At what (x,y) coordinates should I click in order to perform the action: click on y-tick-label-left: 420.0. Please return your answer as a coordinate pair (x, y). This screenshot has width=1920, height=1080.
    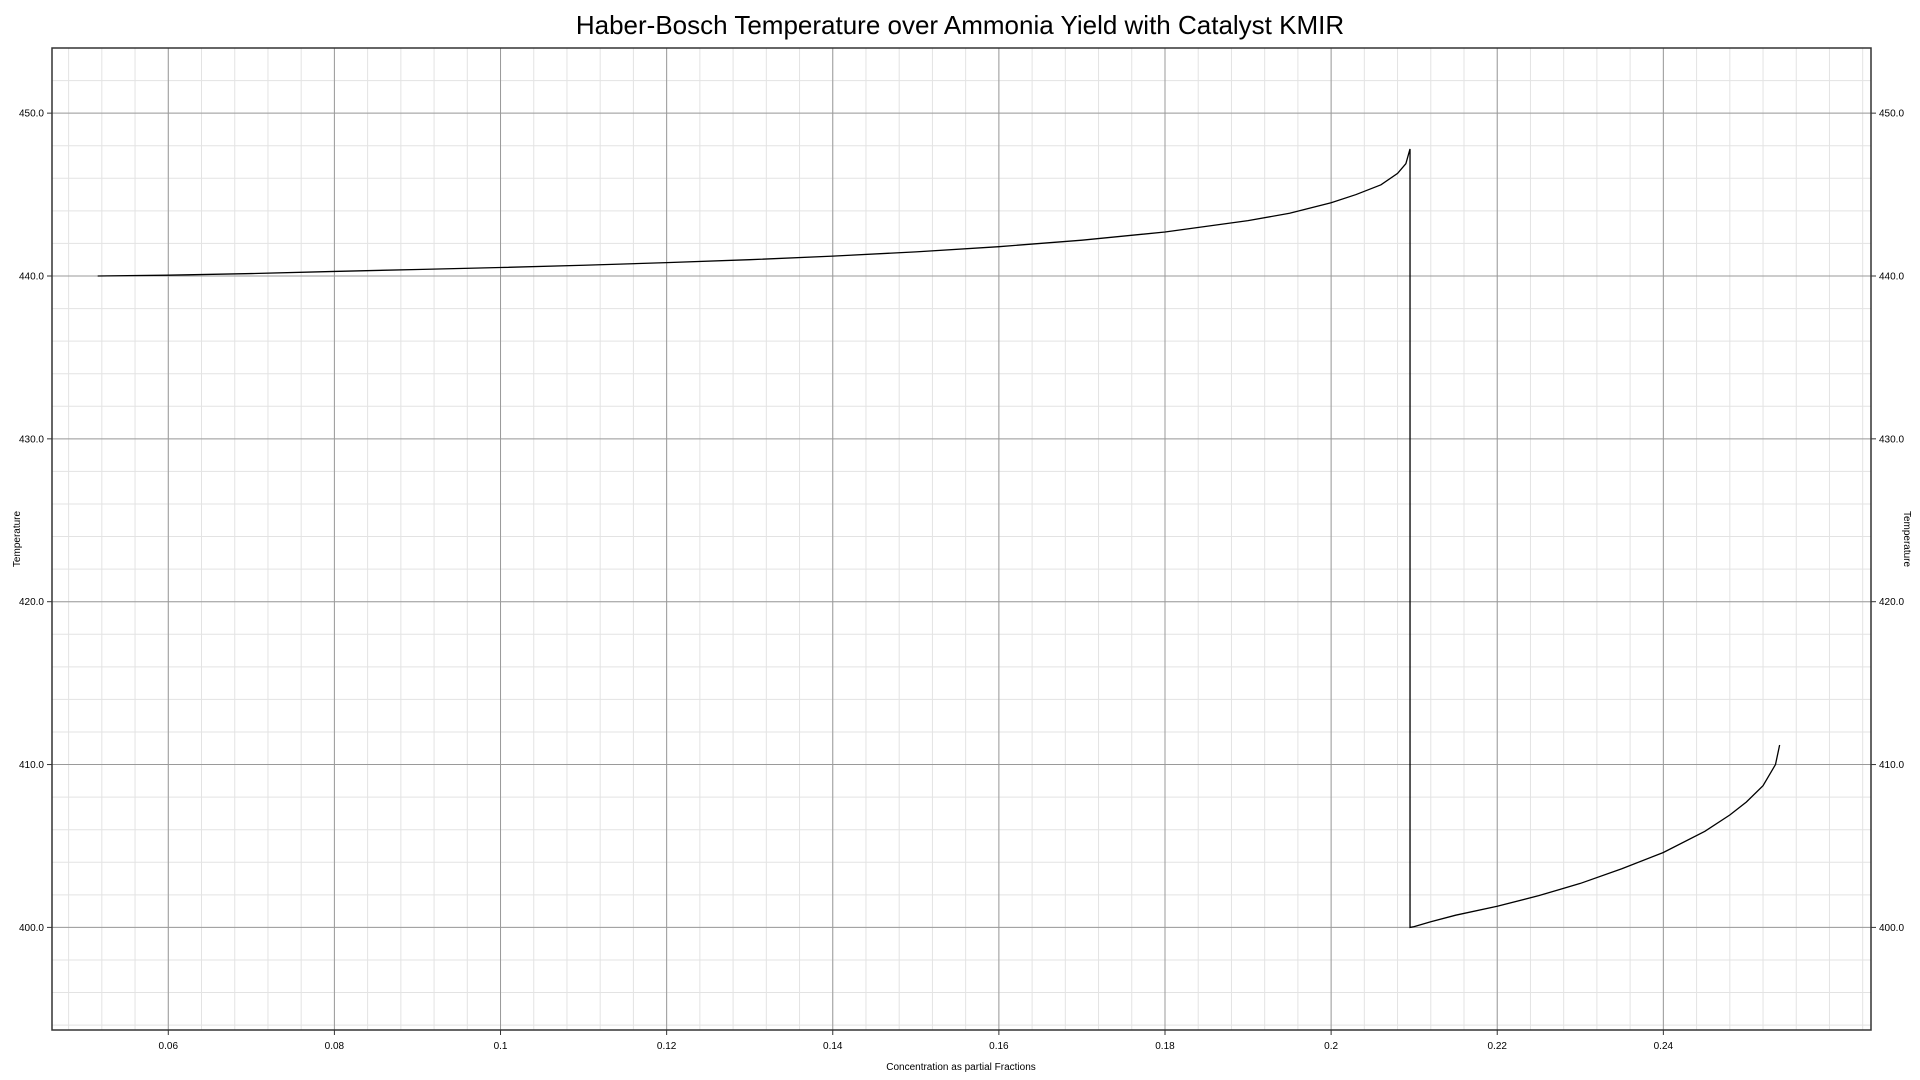
    Looking at the image, I should click on (31, 602).